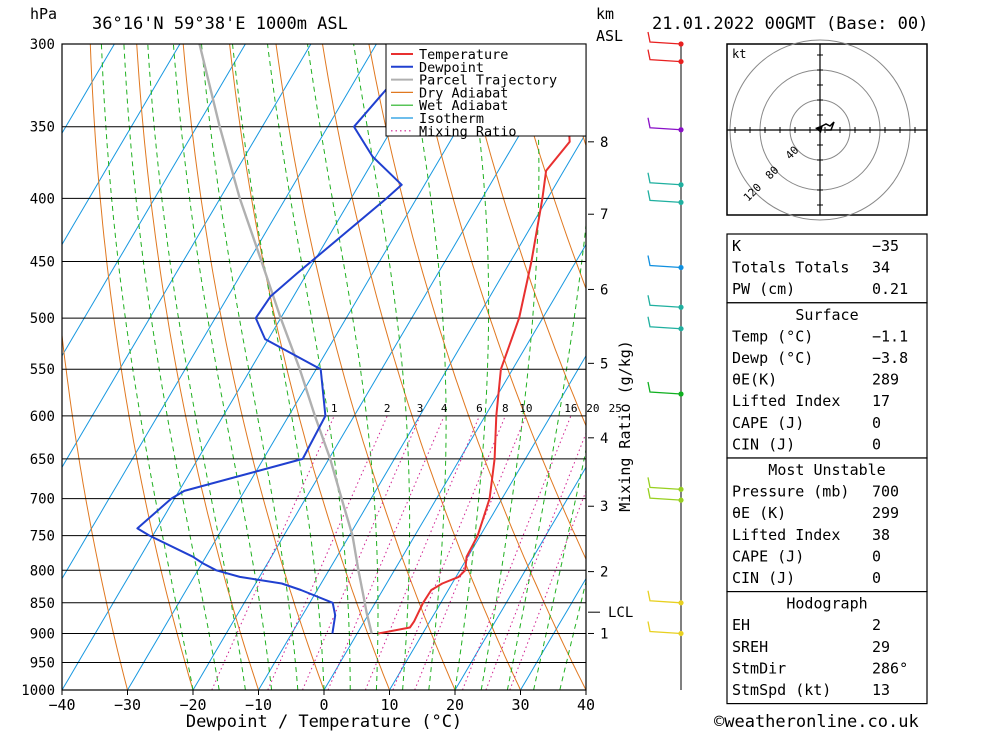  What do you see at coordinates (681, 61) in the screenshot?
I see `wind-level-dot` at bounding box center [681, 61].